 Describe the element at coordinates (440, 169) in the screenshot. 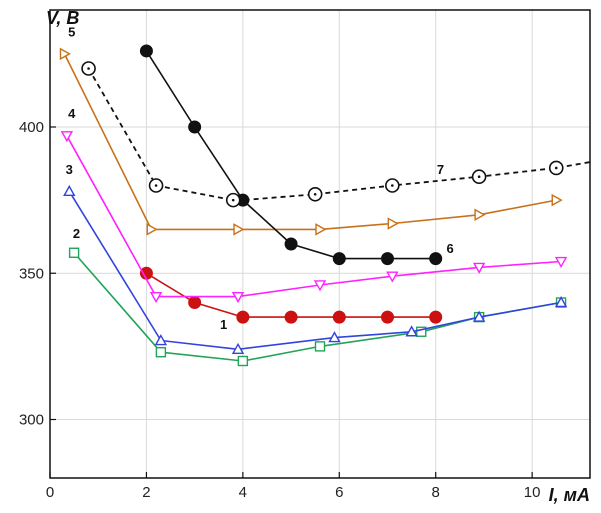

I see `series-7-label: 7` at that location.